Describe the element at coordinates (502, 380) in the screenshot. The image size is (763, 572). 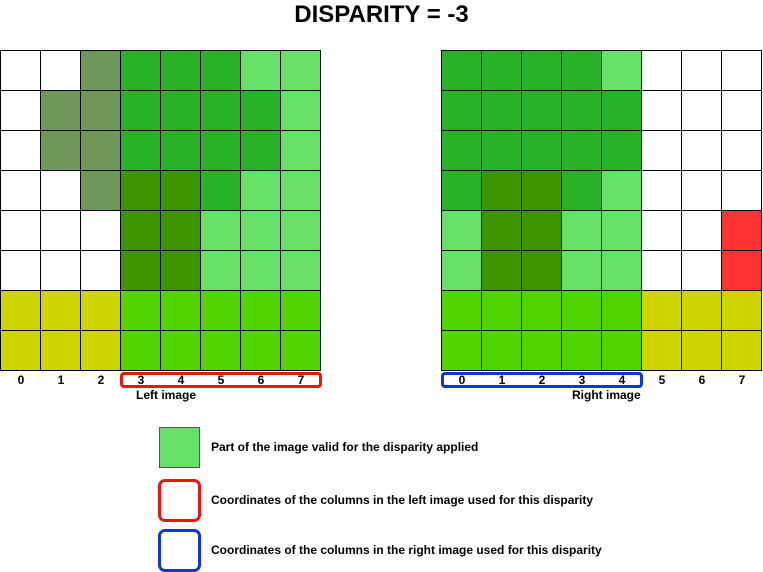
I see `right-column-label: 1` at that location.